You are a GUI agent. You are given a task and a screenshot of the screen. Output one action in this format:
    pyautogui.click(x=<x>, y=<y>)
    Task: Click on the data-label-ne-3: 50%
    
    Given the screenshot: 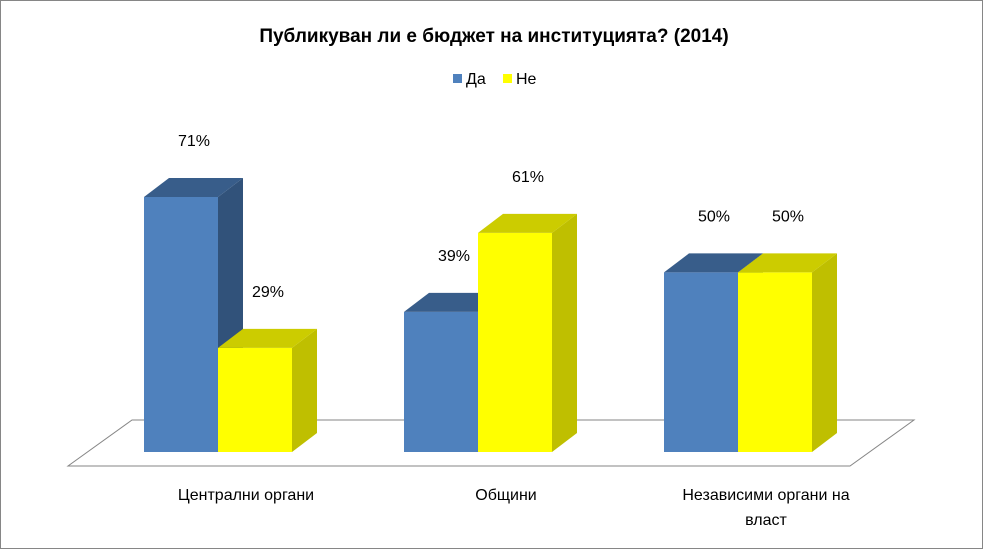 What is the action you would take?
    pyautogui.click(x=788, y=216)
    